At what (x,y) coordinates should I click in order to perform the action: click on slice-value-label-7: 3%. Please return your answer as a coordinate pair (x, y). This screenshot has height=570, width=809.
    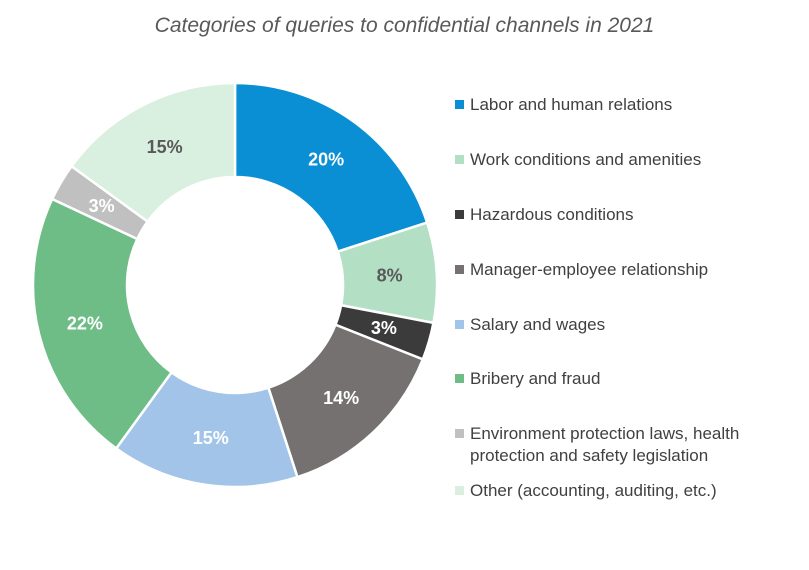
    Looking at the image, I should click on (102, 206).